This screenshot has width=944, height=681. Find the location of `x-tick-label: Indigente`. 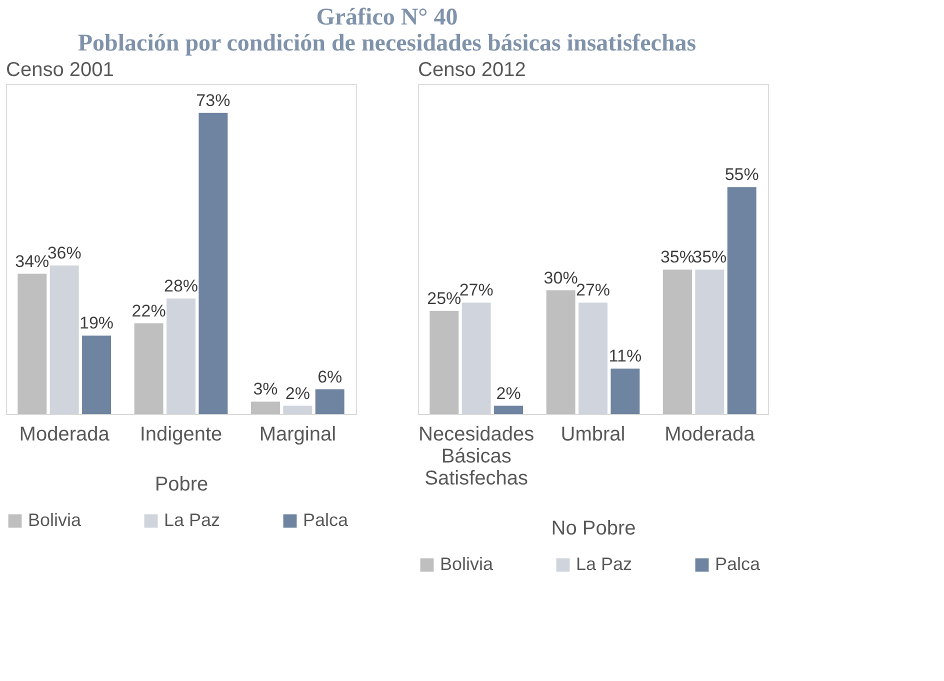

x-tick-label: Indigente is located at coordinates (181, 435).